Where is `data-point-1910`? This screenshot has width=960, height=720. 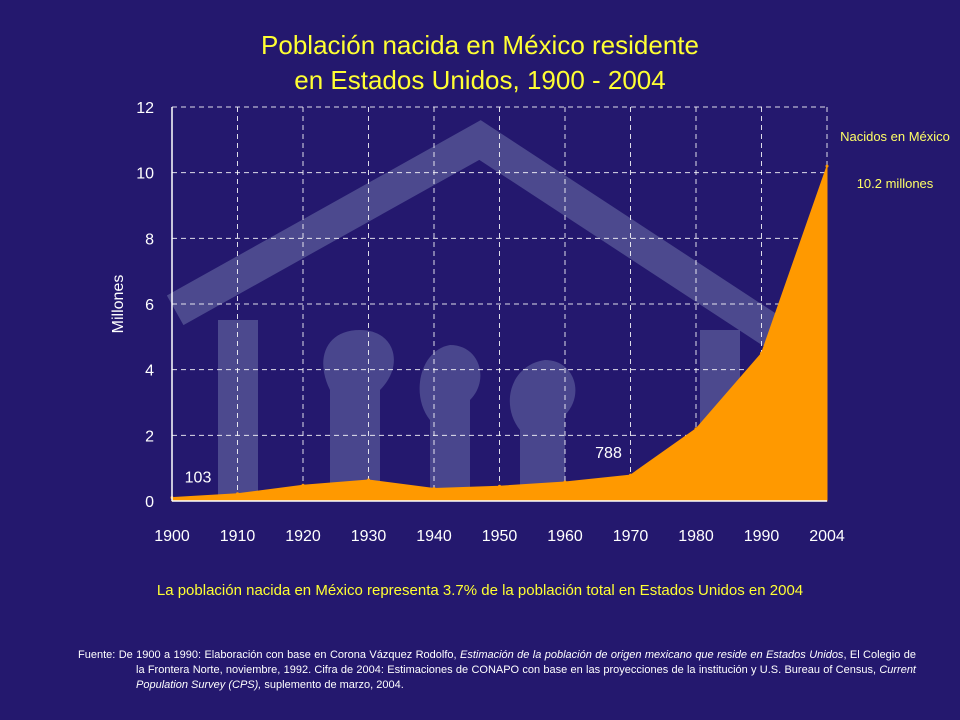 data-point-1910 is located at coordinates (237, 494).